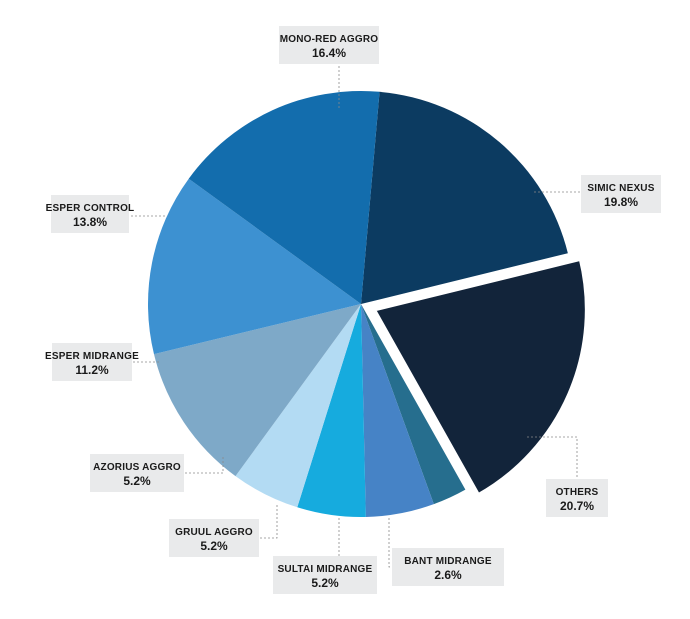  Describe the element at coordinates (92, 356) in the screenshot. I see `slice-name-label: ESPER MIDRANGE` at that location.